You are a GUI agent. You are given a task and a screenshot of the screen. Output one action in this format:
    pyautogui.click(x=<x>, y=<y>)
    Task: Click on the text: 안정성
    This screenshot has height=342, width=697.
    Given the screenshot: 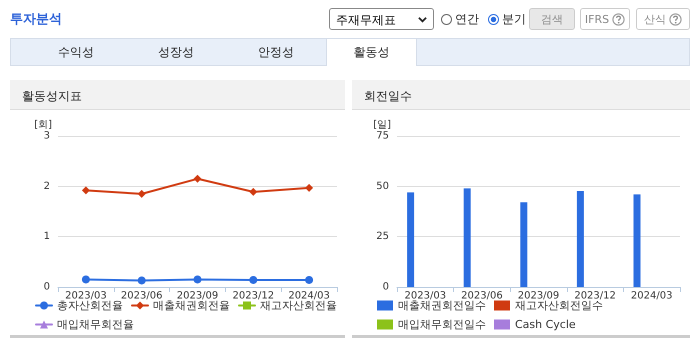 What is the action you would take?
    pyautogui.click(x=276, y=52)
    